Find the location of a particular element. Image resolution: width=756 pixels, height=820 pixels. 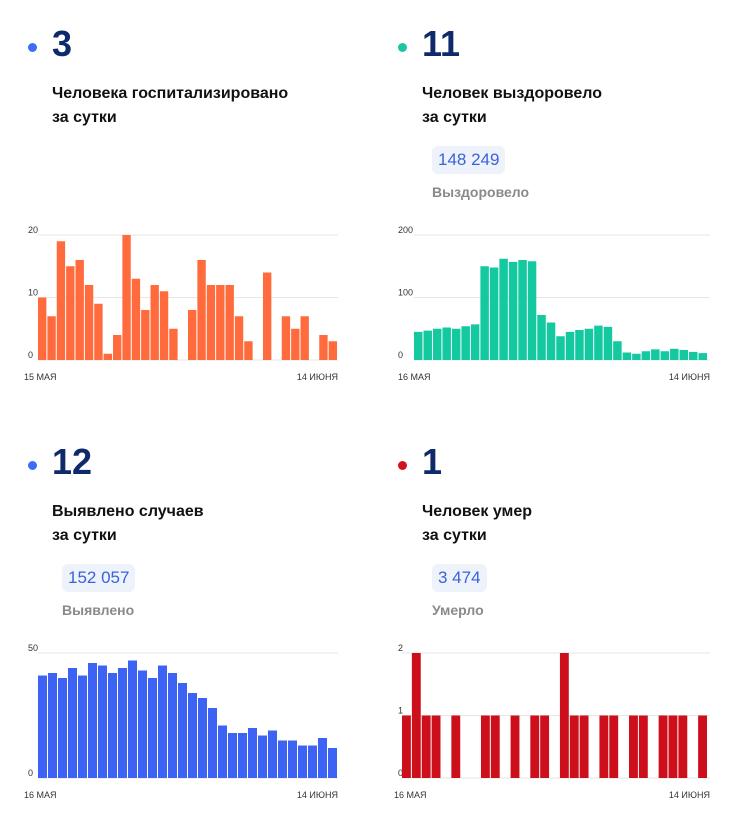

cases-desc-line1: Выявлено случаев is located at coordinates (128, 511).